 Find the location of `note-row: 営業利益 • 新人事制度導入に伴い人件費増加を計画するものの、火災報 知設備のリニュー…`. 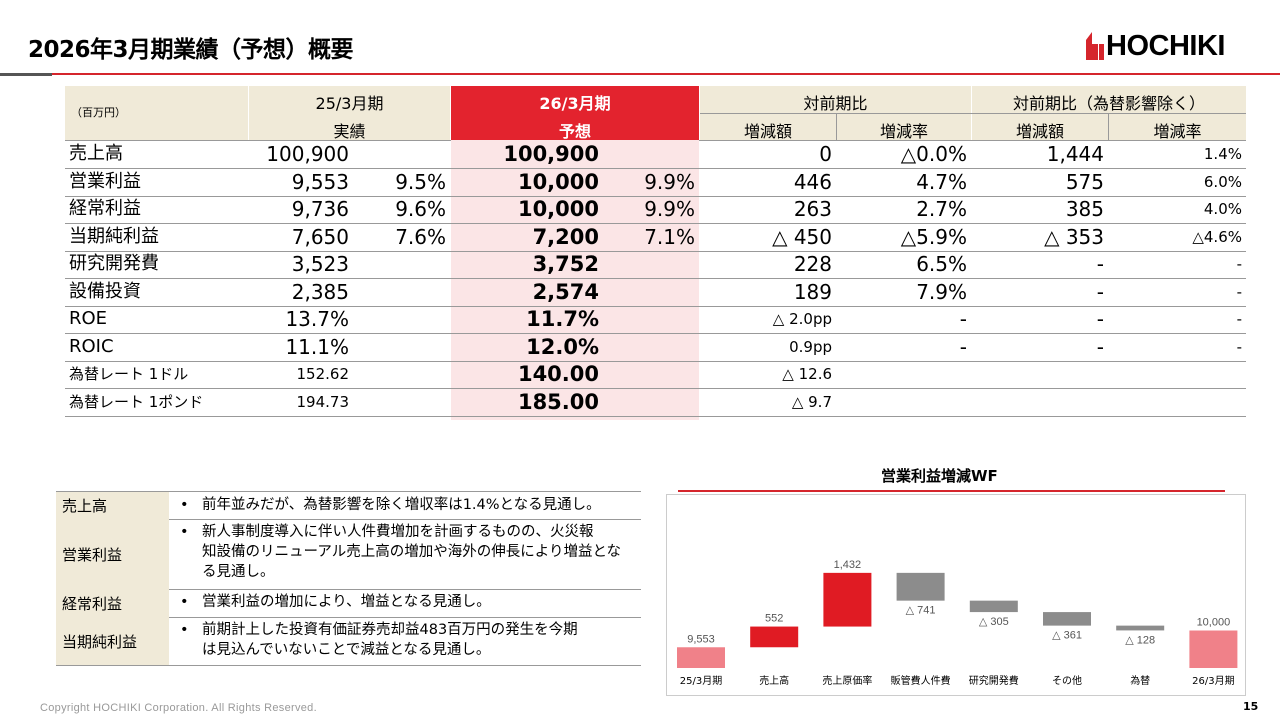

note-row: 営業利益 • 新人事制度導入に伴い人件費増加を計画するものの、火災報 知設備のリニュー… is located at coordinates (348, 554).